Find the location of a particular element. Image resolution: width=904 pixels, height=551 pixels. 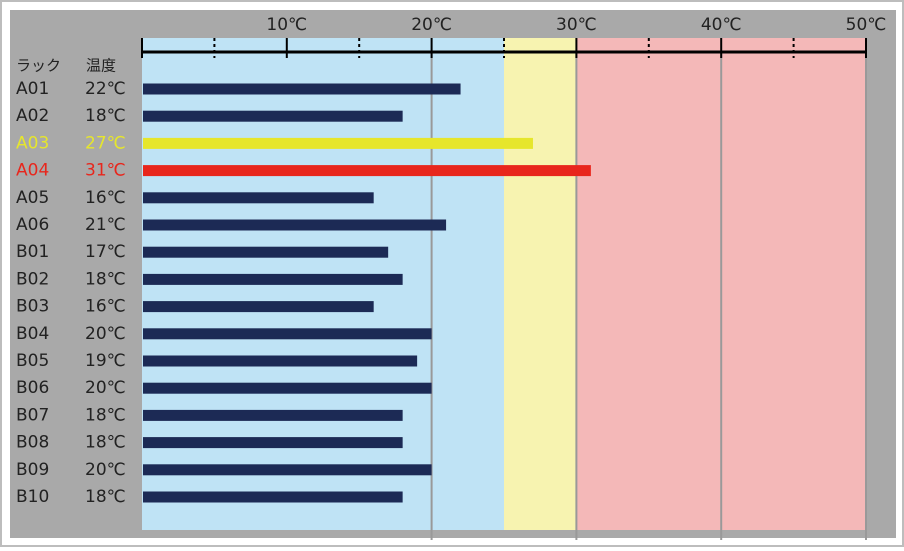

x-tick-label: 40℃ is located at coordinates (721, 25).